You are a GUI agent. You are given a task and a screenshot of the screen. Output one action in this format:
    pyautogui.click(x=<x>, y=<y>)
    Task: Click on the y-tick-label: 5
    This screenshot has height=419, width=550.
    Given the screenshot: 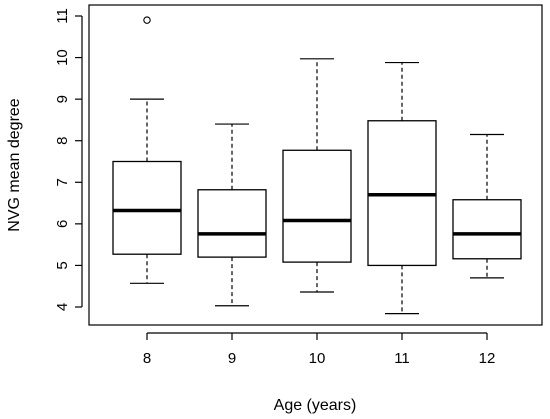 What is the action you would take?
    pyautogui.click(x=62, y=265)
    